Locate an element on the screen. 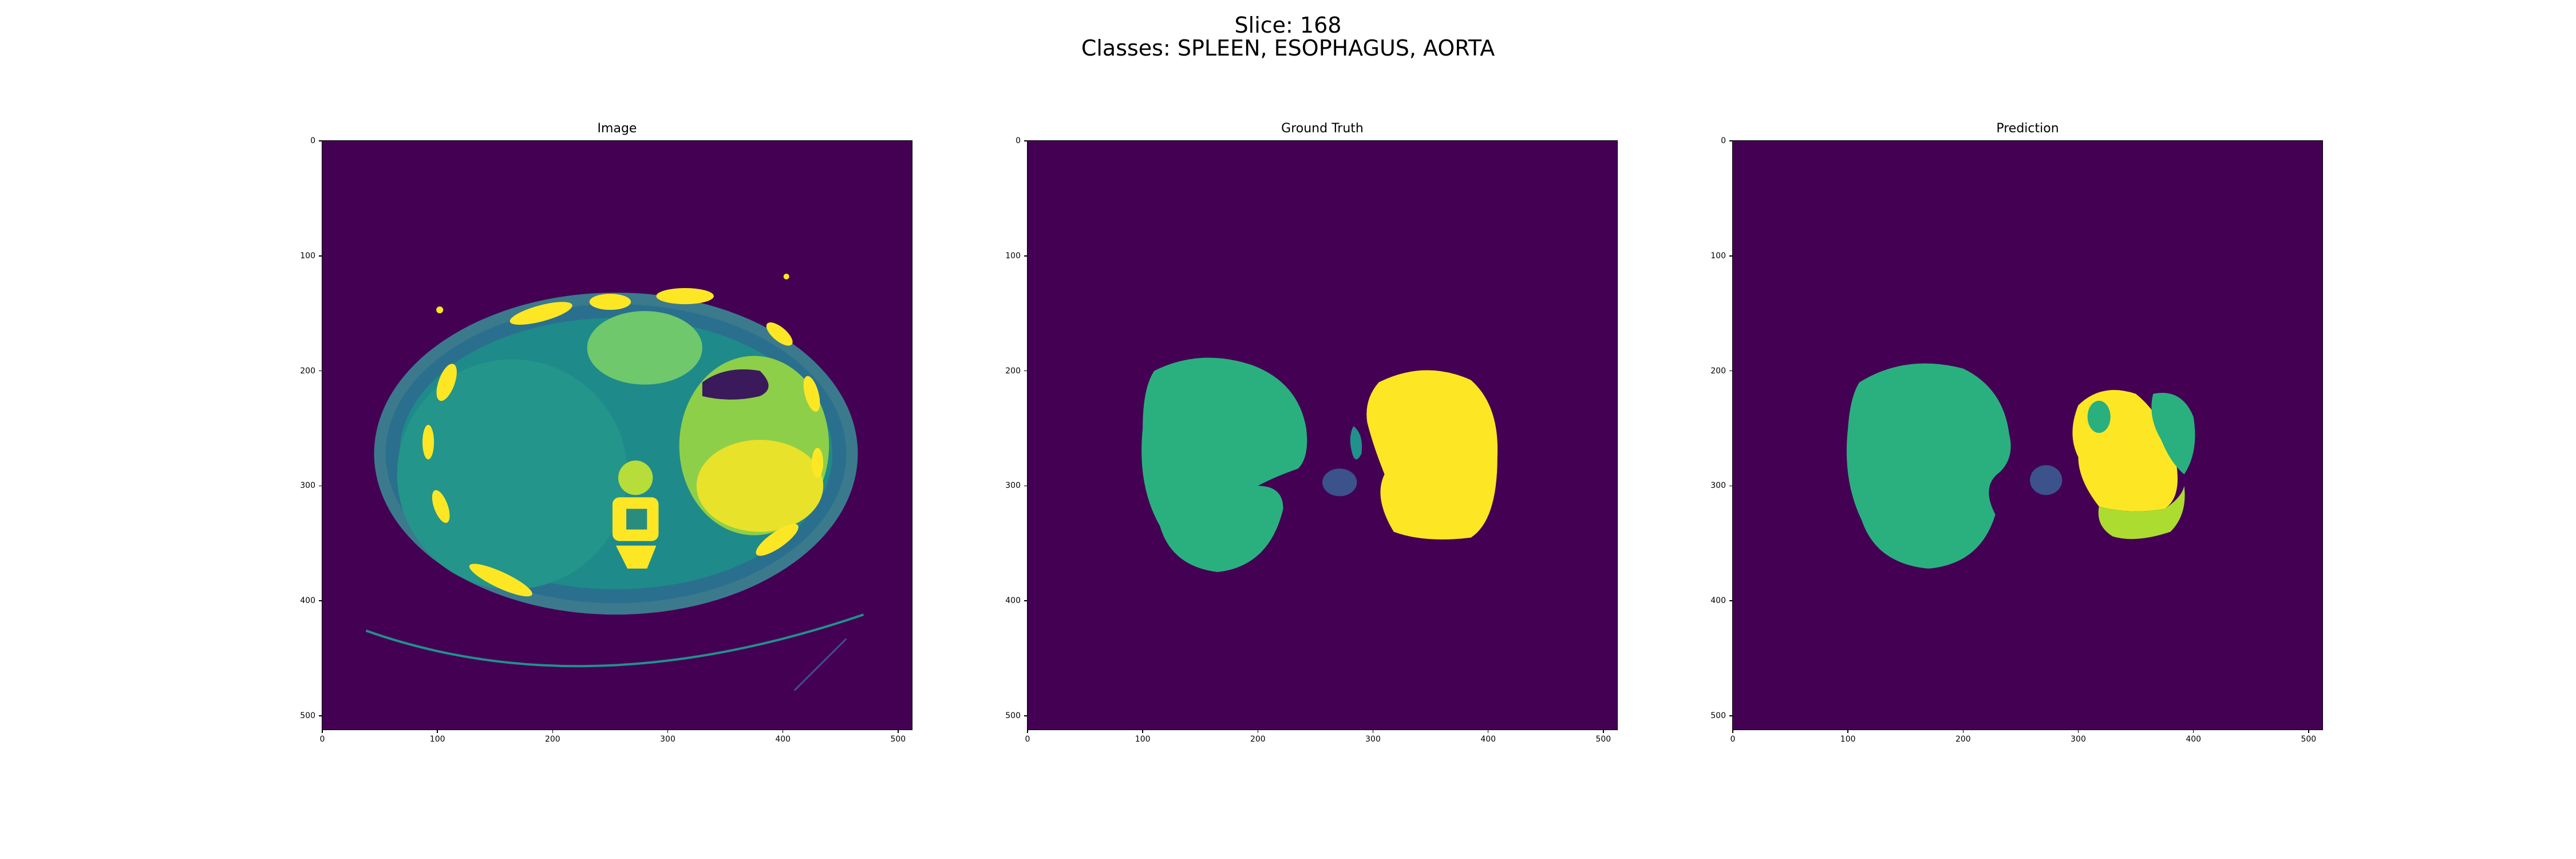 This screenshot has height=859, width=2576. gt-liver-region is located at coordinates (1224, 465).